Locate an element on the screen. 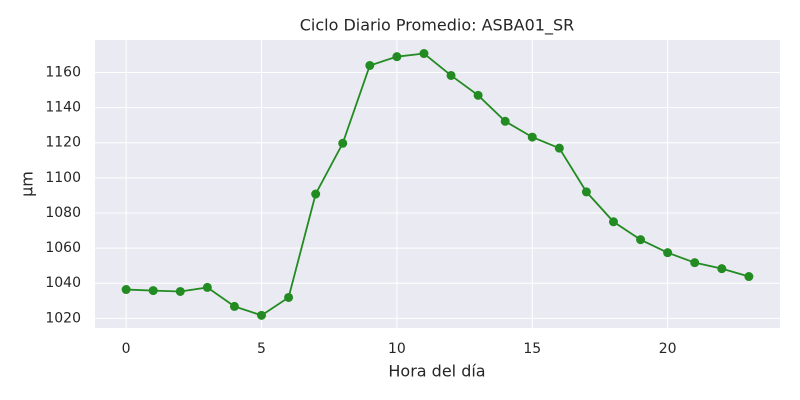 The width and height of the screenshot is (800, 400). x-tick-label: 0 is located at coordinates (126, 349).